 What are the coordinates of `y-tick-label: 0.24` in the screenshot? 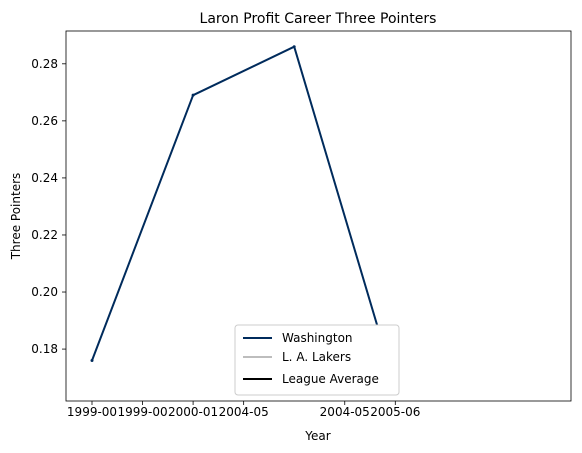 It's located at (44, 178).